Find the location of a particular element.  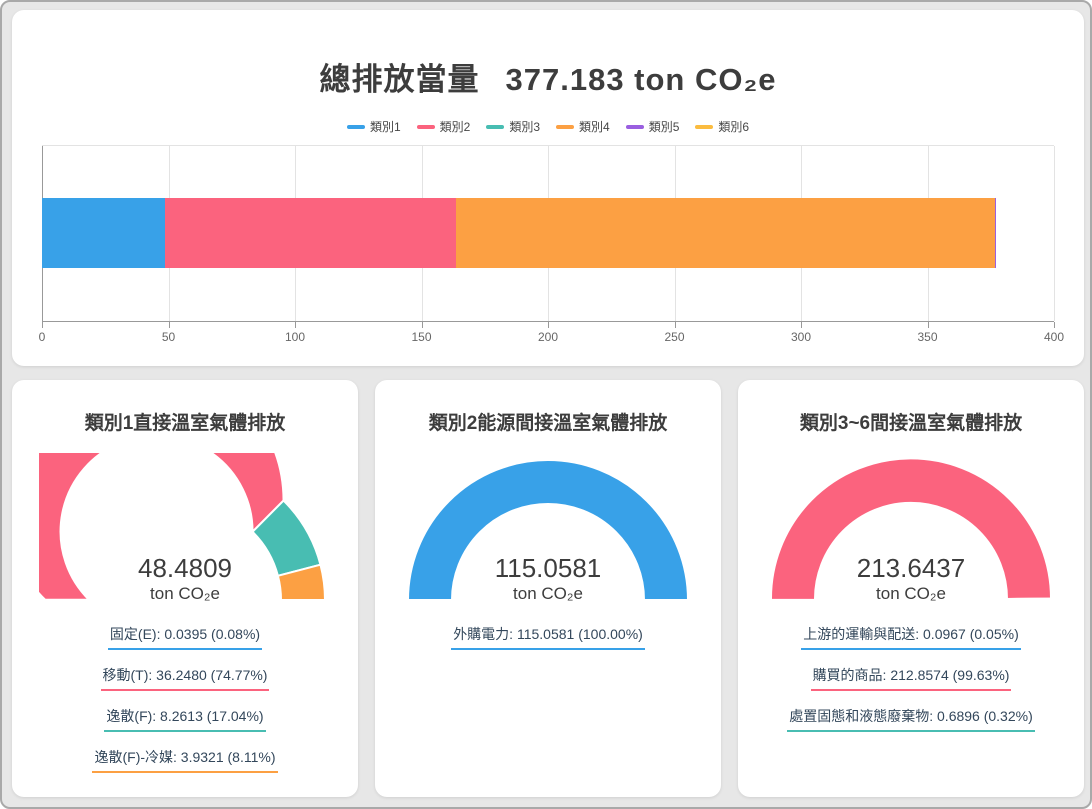

gauge-segment-外購電力 is located at coordinates (548, 530).